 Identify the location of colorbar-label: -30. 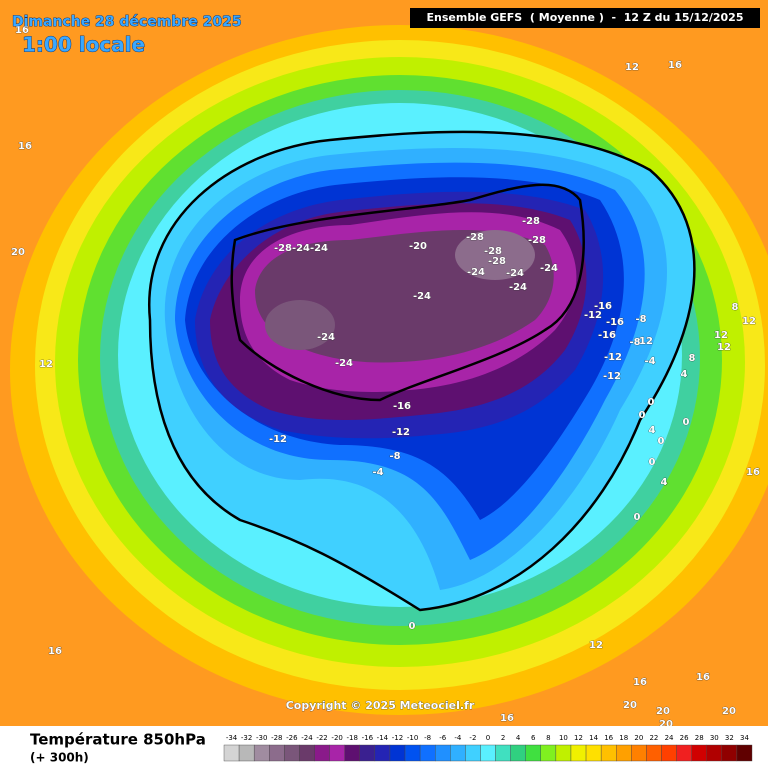
(261, 738).